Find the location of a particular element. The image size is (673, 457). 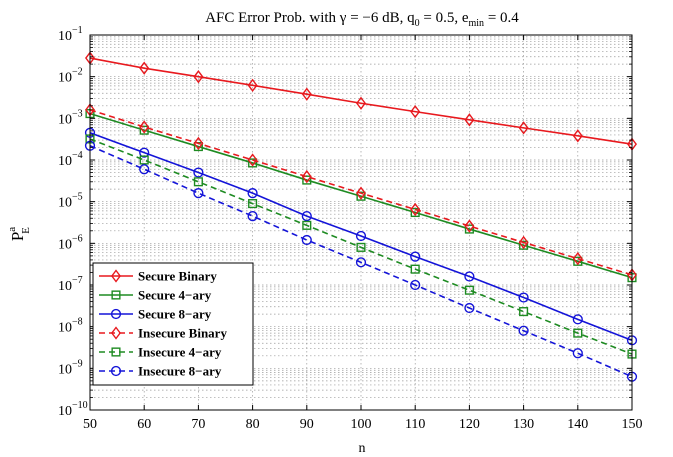

y-axis-label: Pa E is located at coordinates (19, 234).